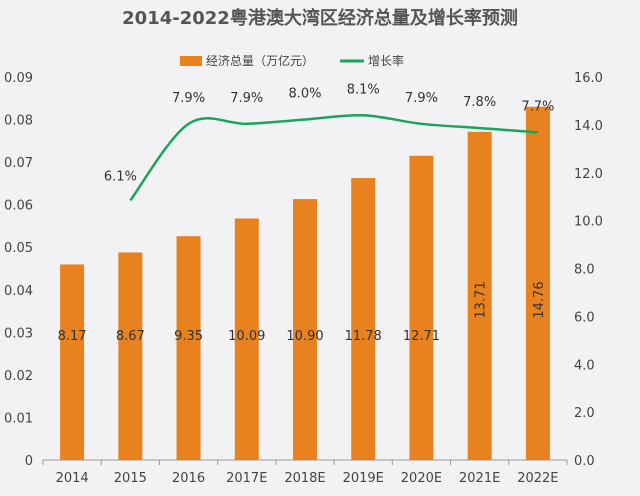 The height and width of the screenshot is (496, 640). What do you see at coordinates (421, 336) in the screenshot?
I see `bar-label: 12.71` at bounding box center [421, 336].